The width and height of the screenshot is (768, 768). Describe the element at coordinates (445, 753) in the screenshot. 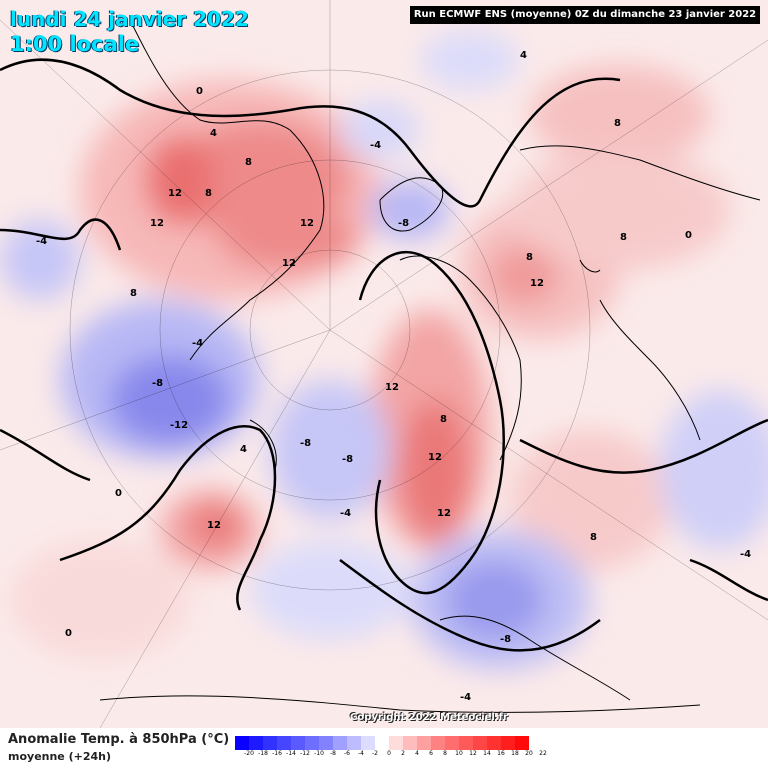

I see `legend-tick: 8` at that location.